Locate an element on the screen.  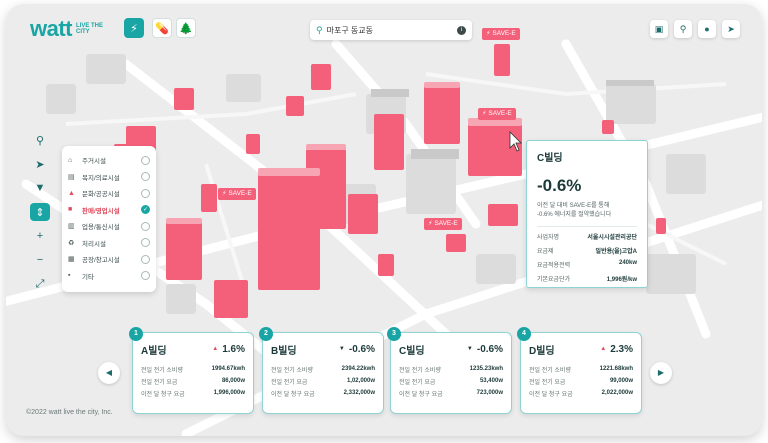
prev-button: ◀ is located at coordinates (109, 373).